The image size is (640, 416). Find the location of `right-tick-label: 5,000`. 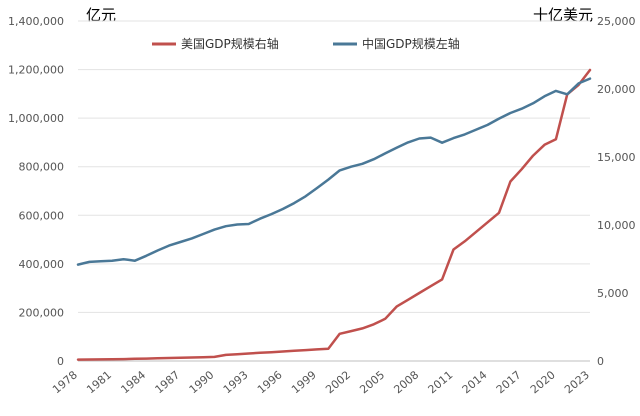

right-tick-label: 5,000 is located at coordinates (613, 293).